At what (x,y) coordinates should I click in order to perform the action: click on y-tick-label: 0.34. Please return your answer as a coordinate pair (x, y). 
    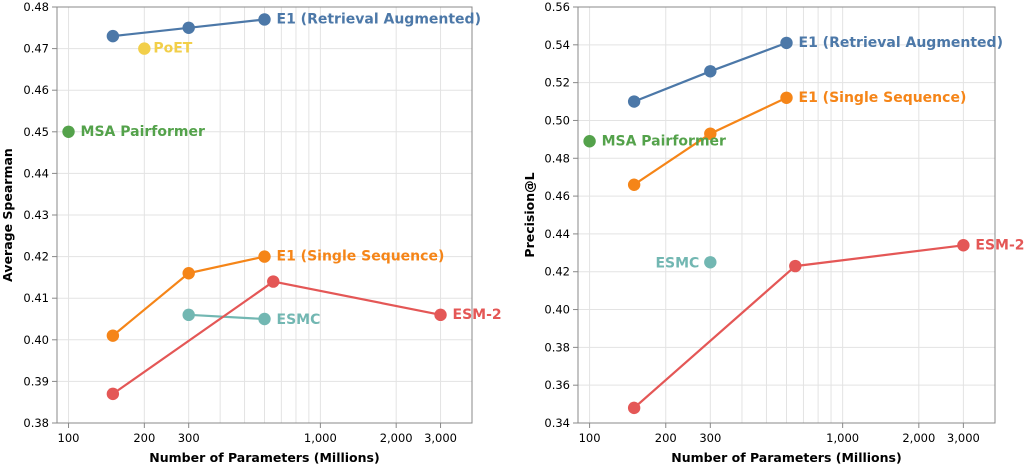
    Looking at the image, I should click on (557, 423).